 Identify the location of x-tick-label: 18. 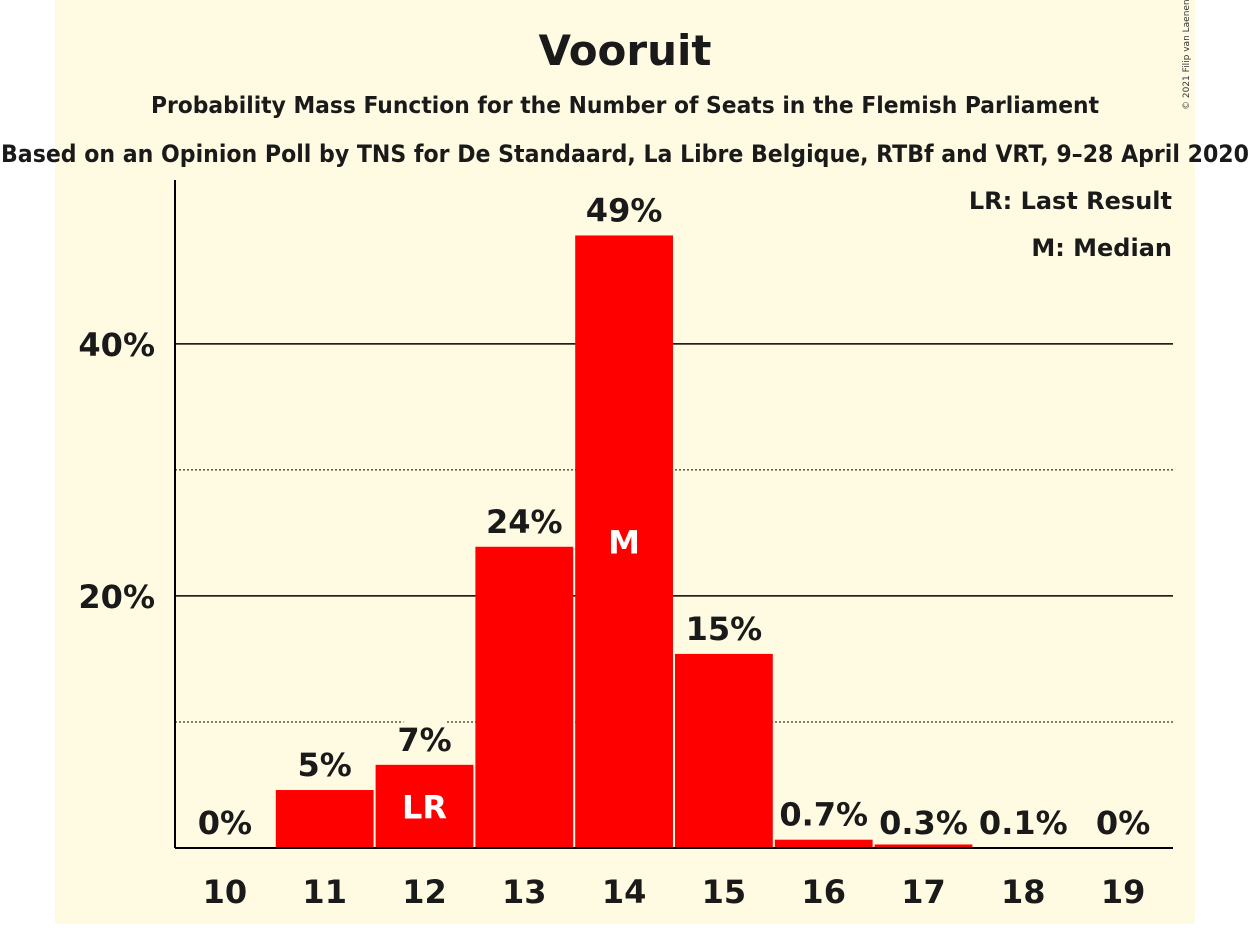
(1023, 892).